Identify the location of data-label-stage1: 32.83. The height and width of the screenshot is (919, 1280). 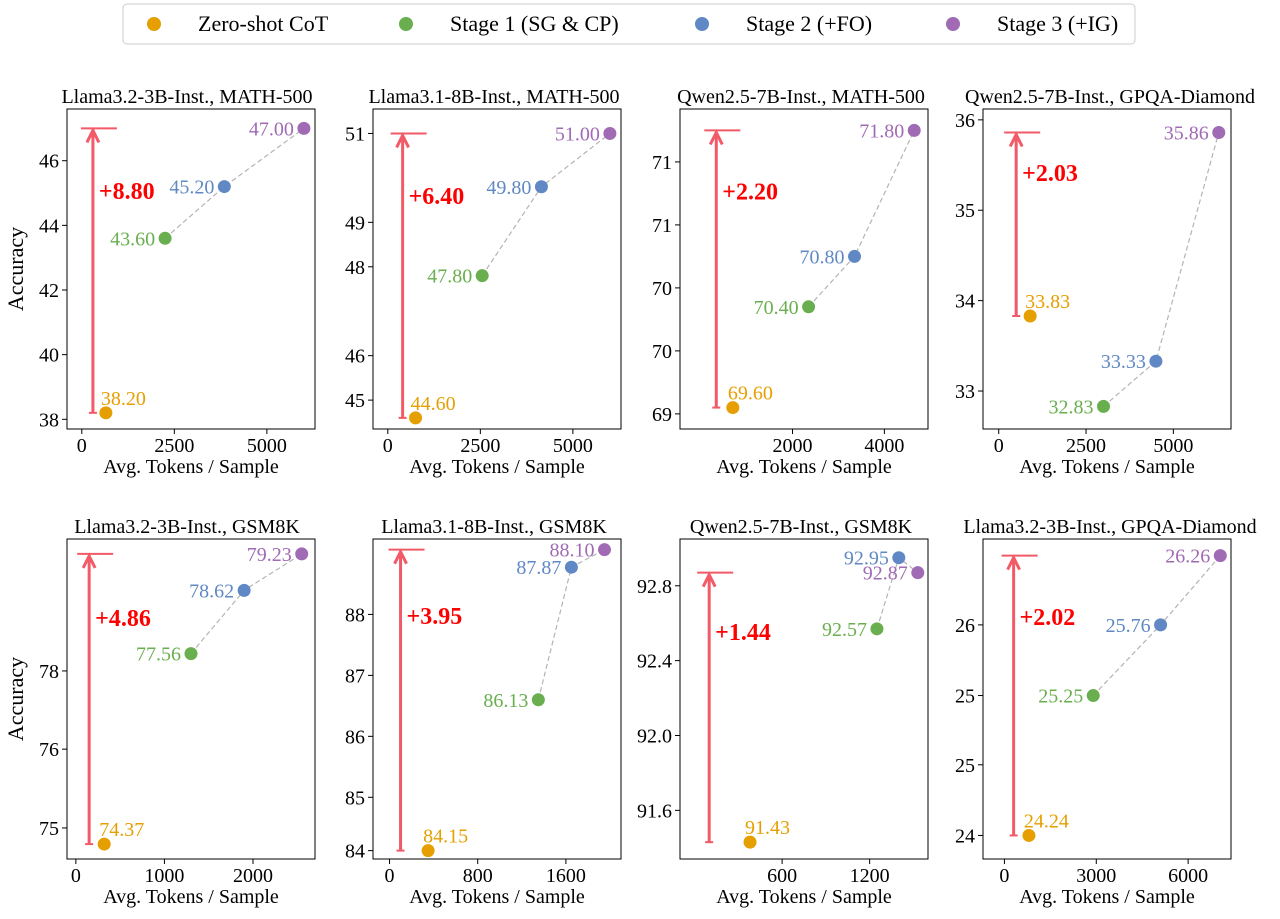
(1071, 407).